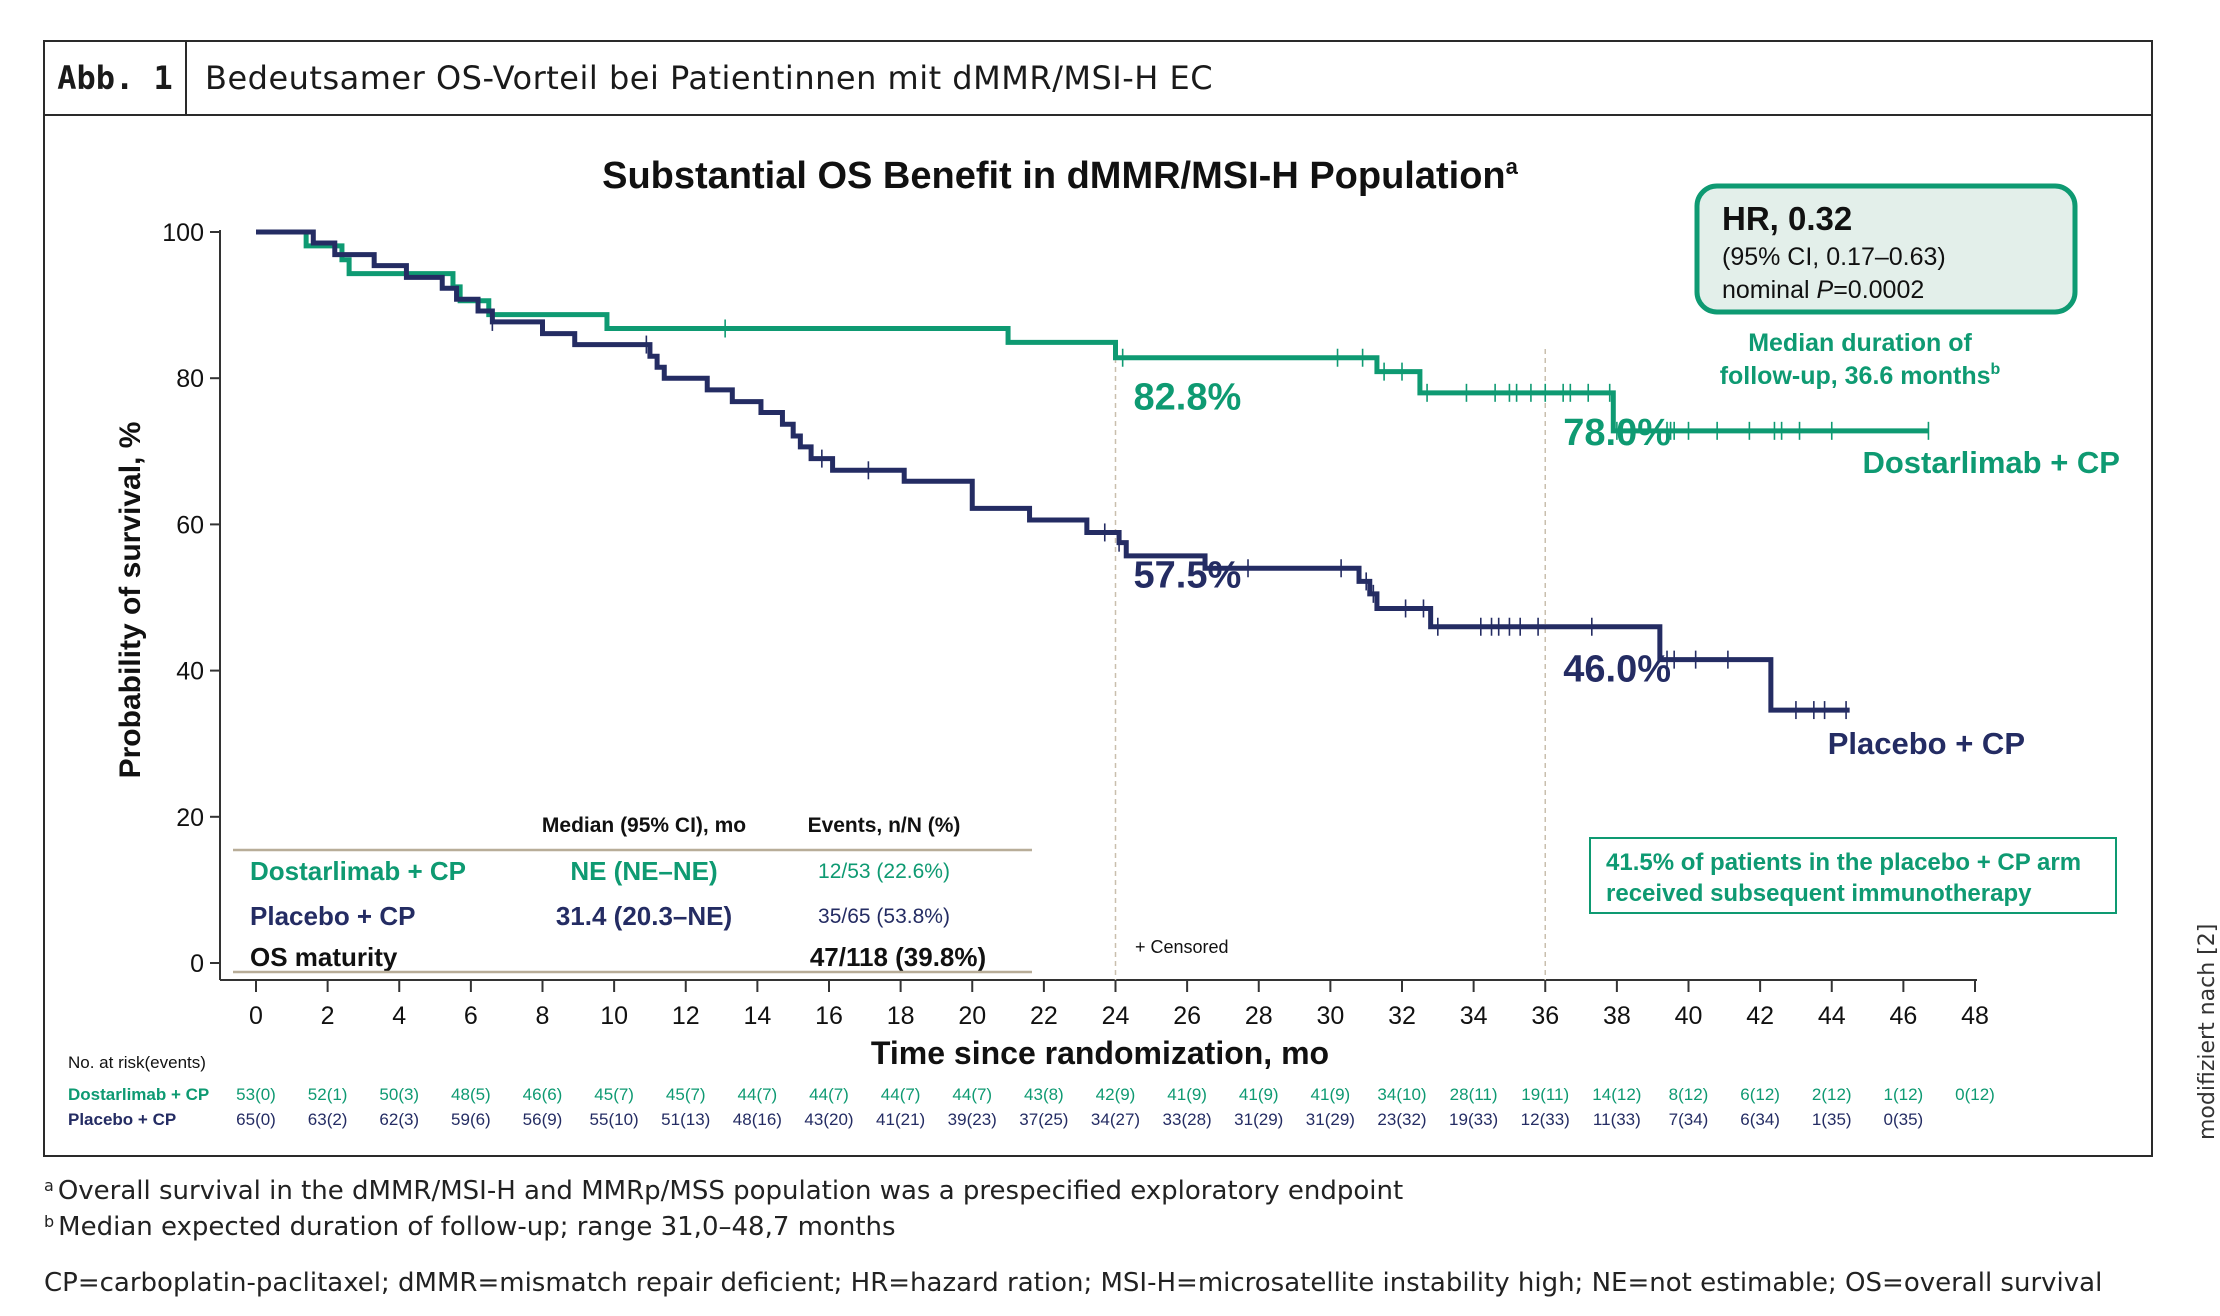  What do you see at coordinates (1473, 1119) in the screenshot?
I see `risk-cell: 19(33)` at bounding box center [1473, 1119].